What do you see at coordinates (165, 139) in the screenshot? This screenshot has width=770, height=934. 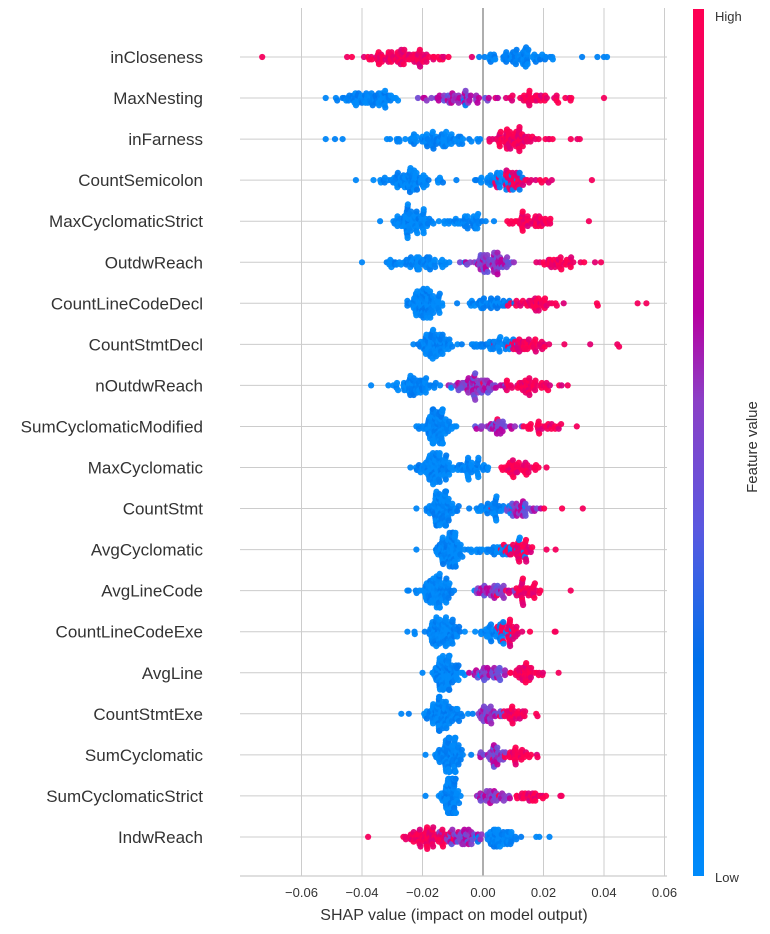 I see `feature-label: inFarness` at bounding box center [165, 139].